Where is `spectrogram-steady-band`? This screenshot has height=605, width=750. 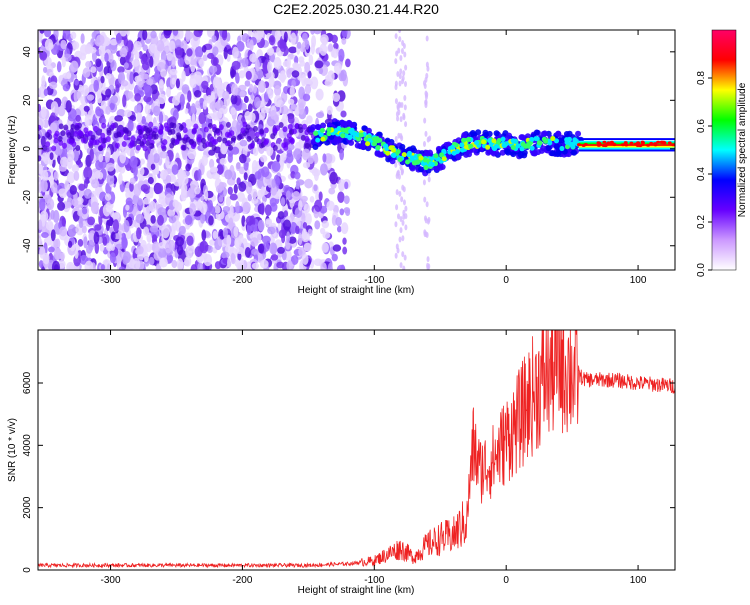 spectrogram-steady-band is located at coordinates (626, 139).